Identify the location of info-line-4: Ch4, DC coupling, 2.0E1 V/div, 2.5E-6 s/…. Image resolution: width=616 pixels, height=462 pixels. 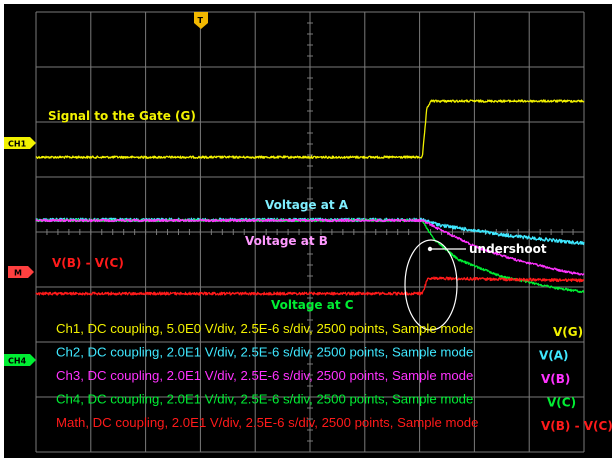
(264, 399).